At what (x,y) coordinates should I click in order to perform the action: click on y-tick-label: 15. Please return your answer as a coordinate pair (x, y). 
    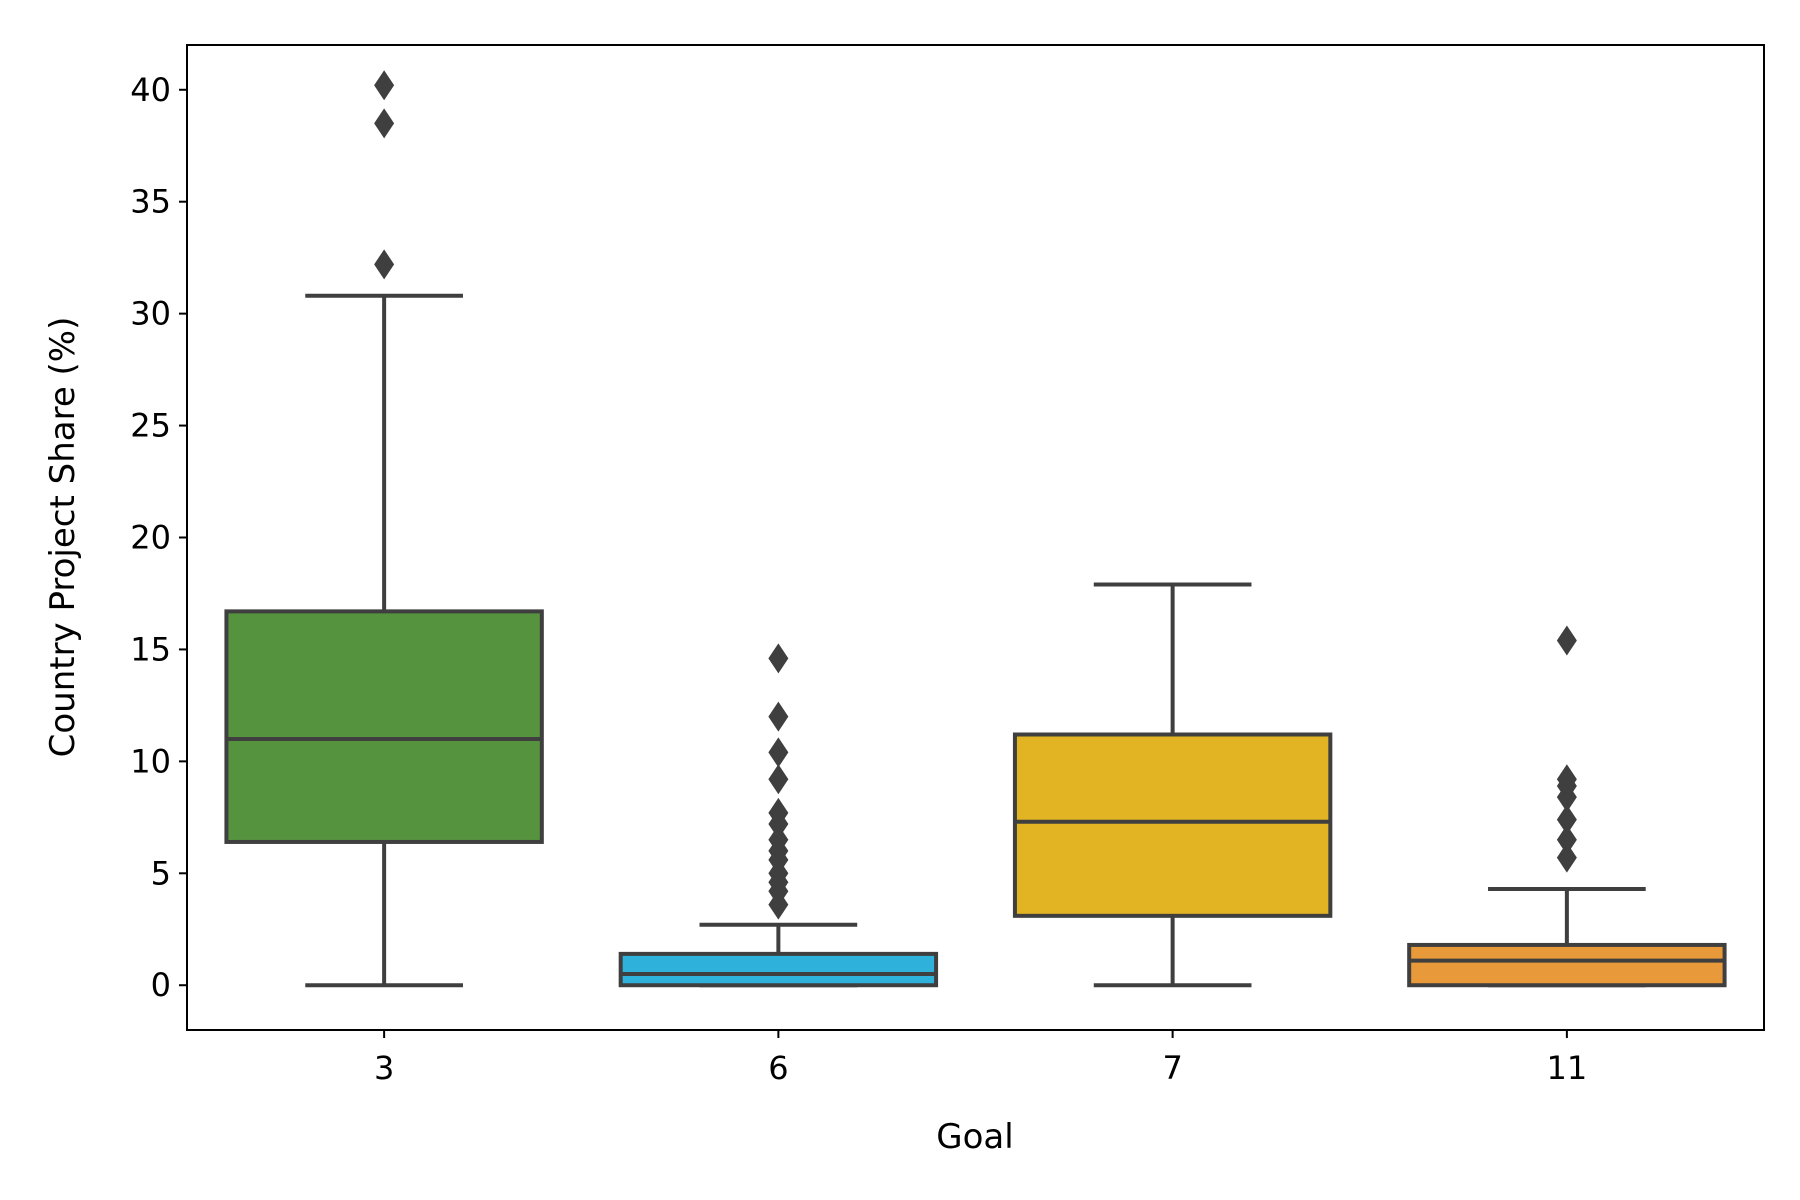
    Looking at the image, I should click on (150, 649).